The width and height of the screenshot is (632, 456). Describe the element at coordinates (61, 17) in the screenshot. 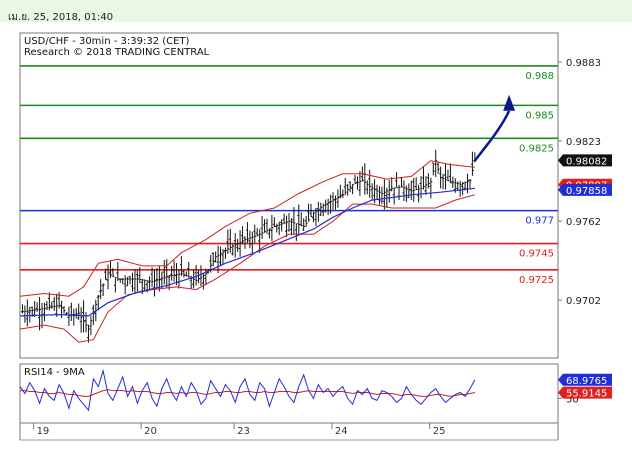

I see `header-datetime: เม.ย. 25, 2018, 01:40` at that location.